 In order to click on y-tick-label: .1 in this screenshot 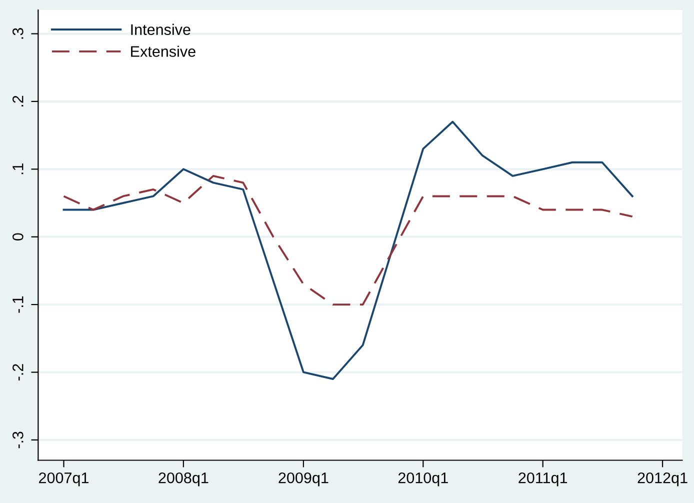, I will do `click(18, 169)`.